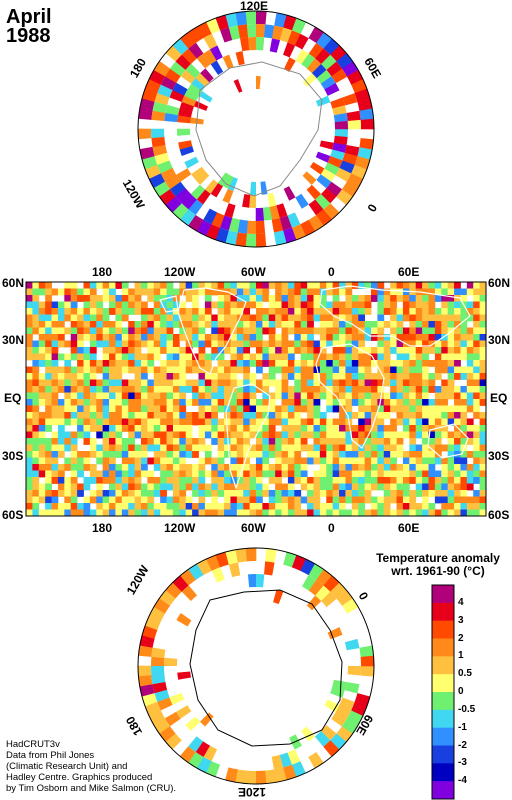  Describe the element at coordinates (438, 571) in the screenshot. I see `legend-title-line2: wrt. 1961-90 (°C)` at that location.